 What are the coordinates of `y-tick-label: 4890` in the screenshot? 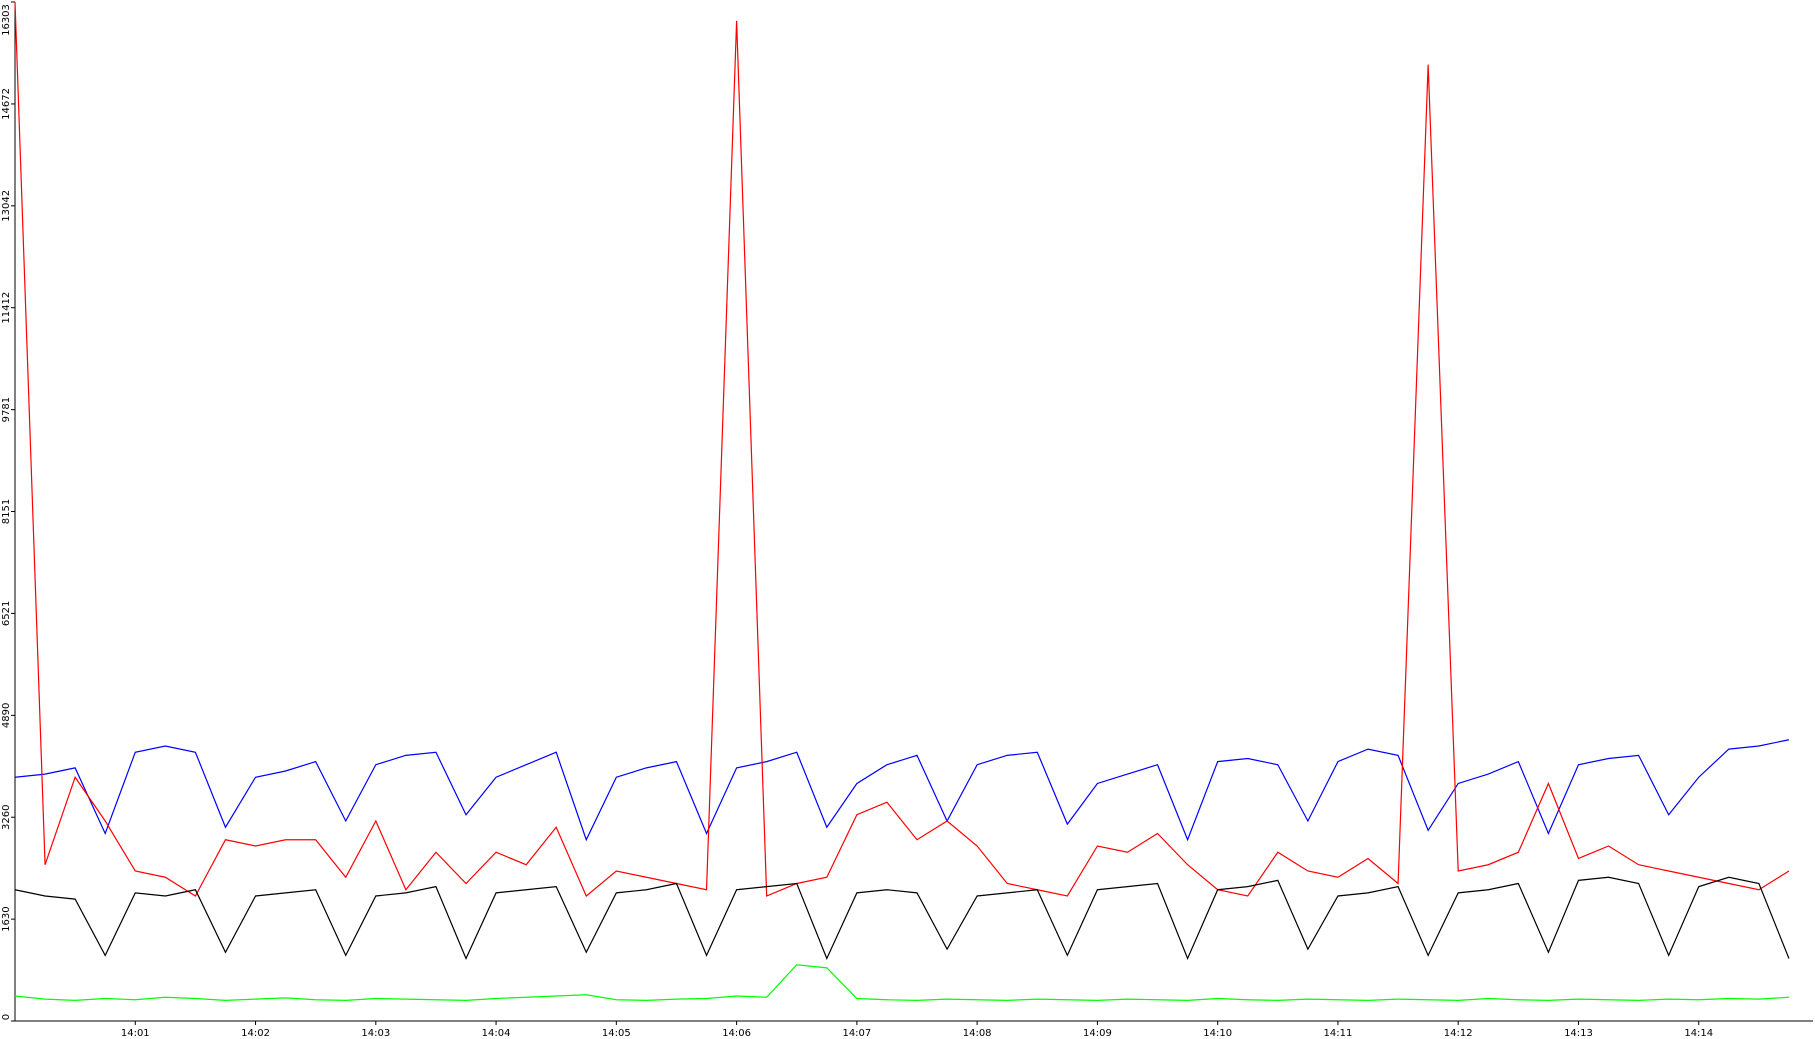 It's located at (6, 715).